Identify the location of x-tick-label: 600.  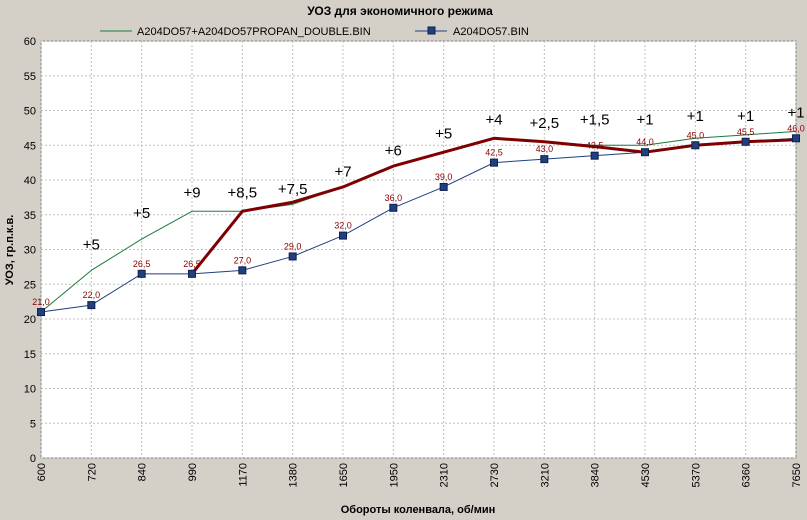
(42, 472).